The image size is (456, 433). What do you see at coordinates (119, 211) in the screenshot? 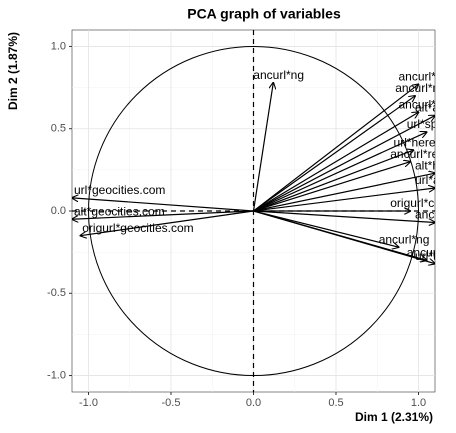
I see `variable-label: alt*geocities.com` at bounding box center [119, 211].